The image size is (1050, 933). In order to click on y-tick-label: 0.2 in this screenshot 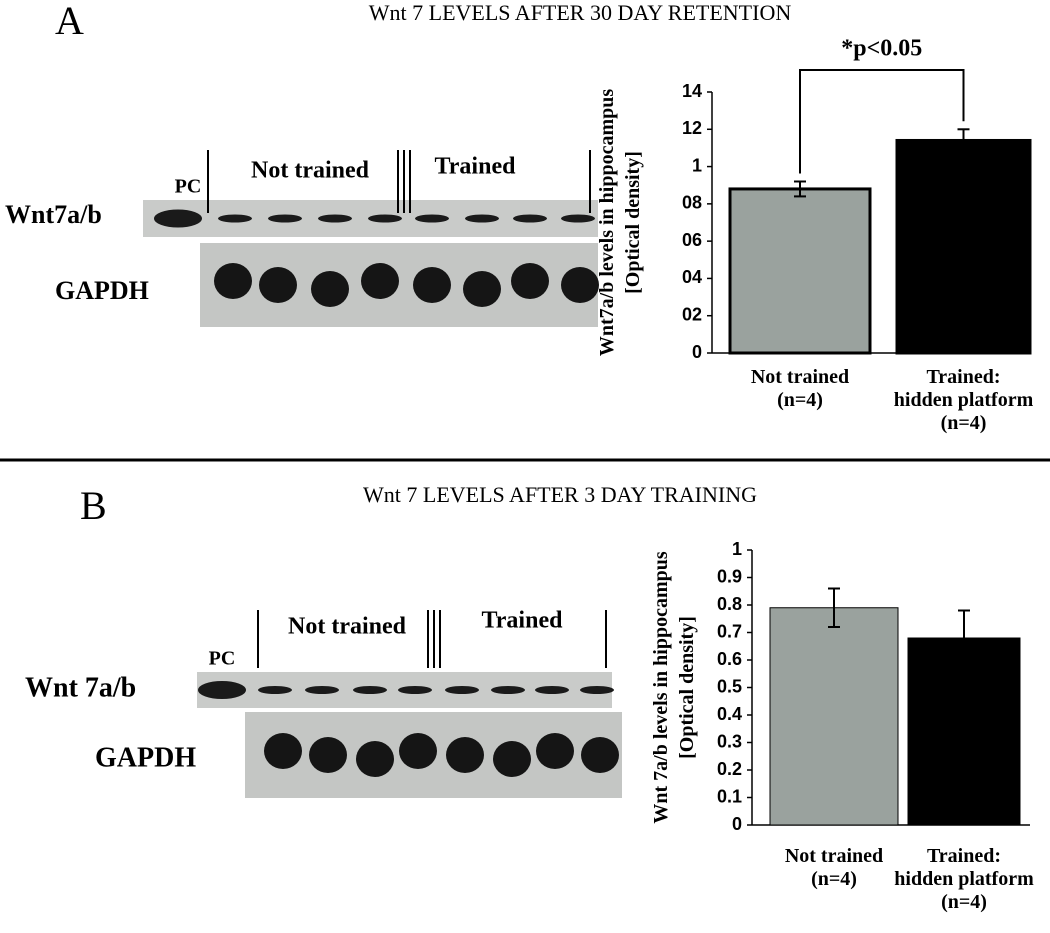, I will do `click(729, 769)`.